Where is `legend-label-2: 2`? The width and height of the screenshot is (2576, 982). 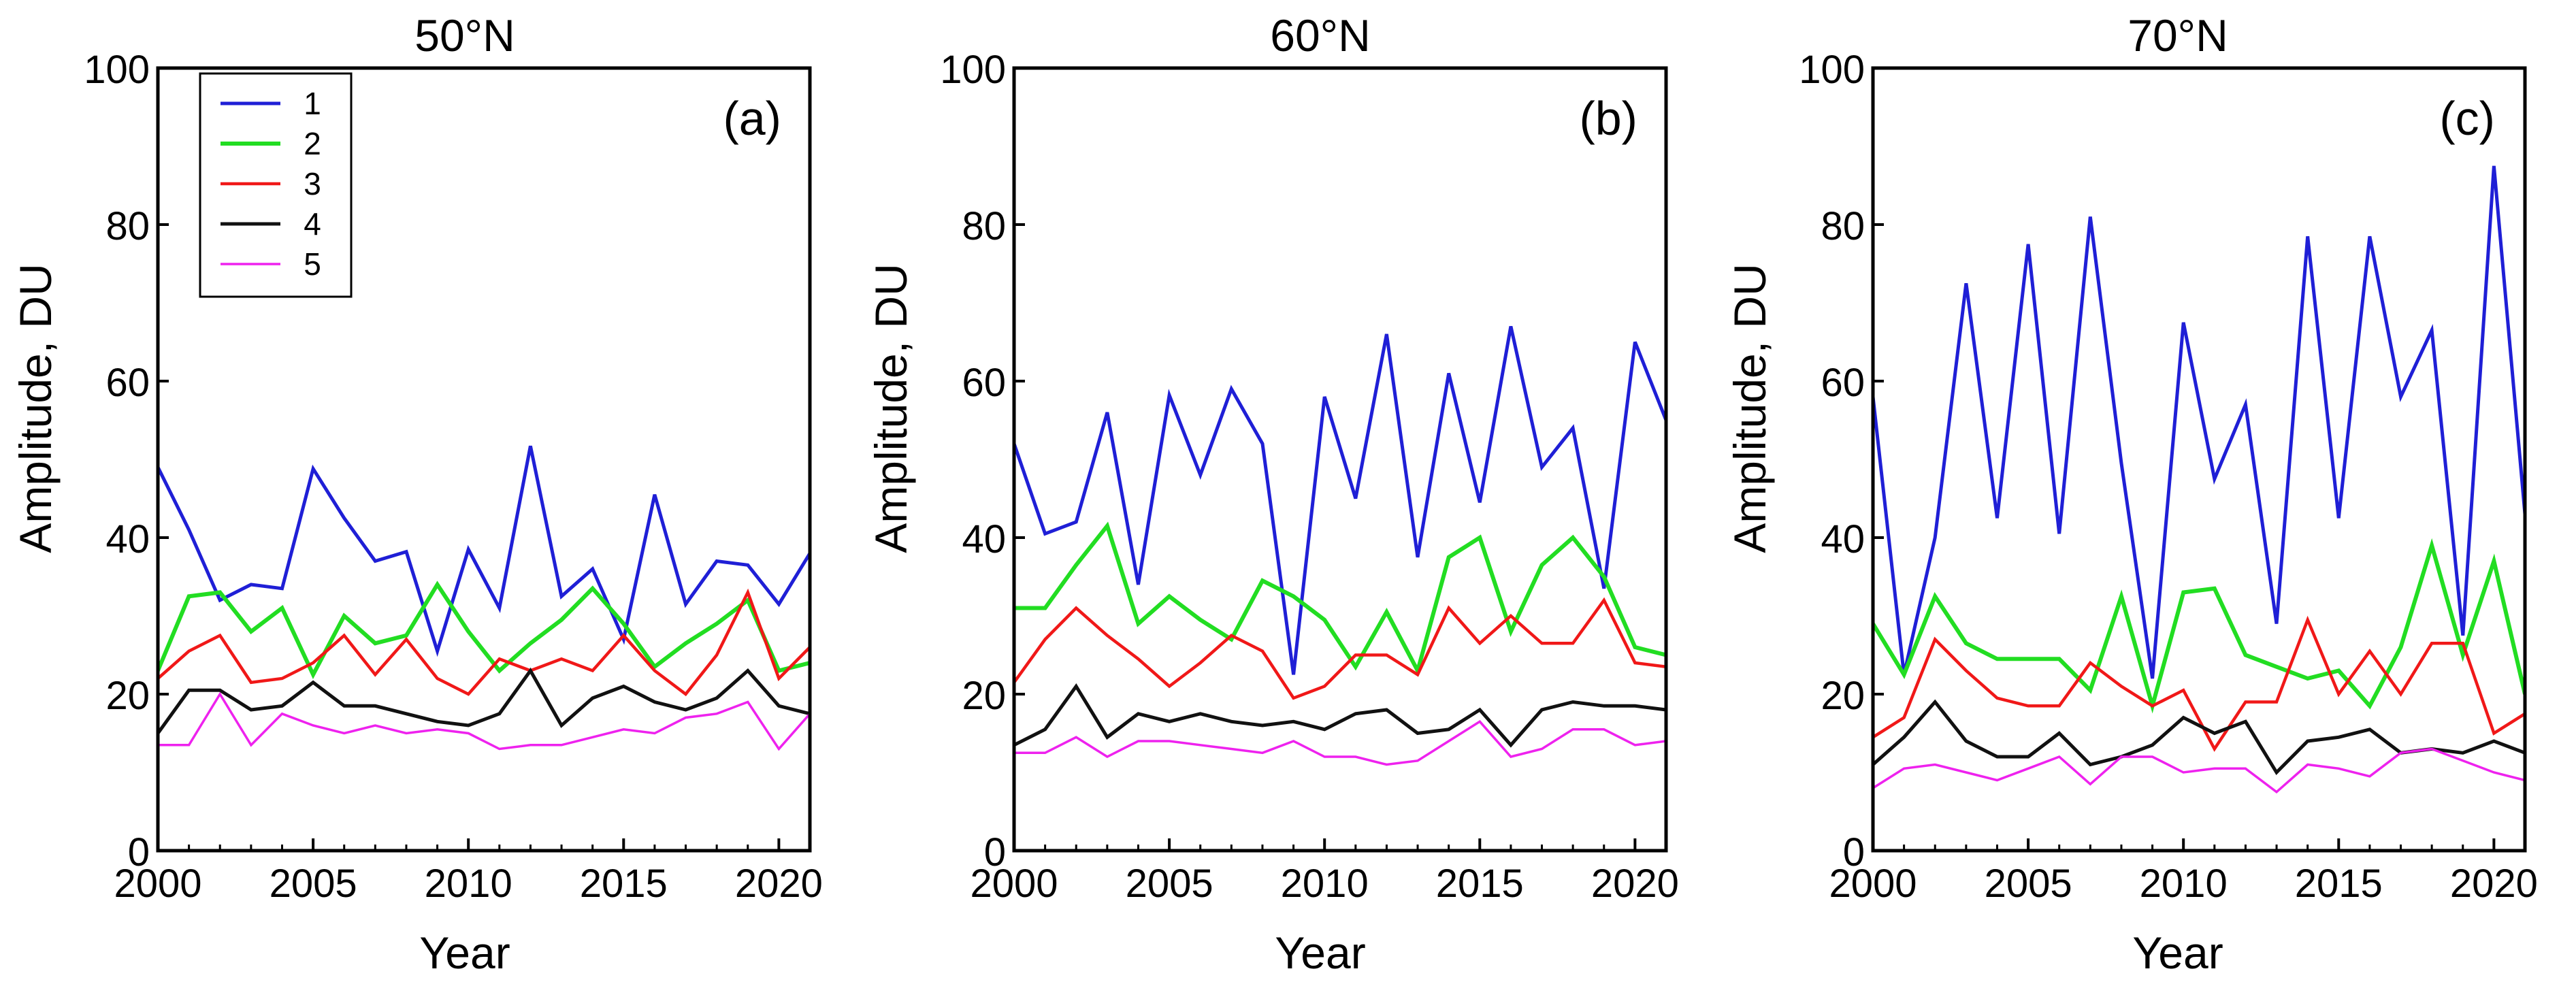
legend-label-2: 2 is located at coordinates (312, 143).